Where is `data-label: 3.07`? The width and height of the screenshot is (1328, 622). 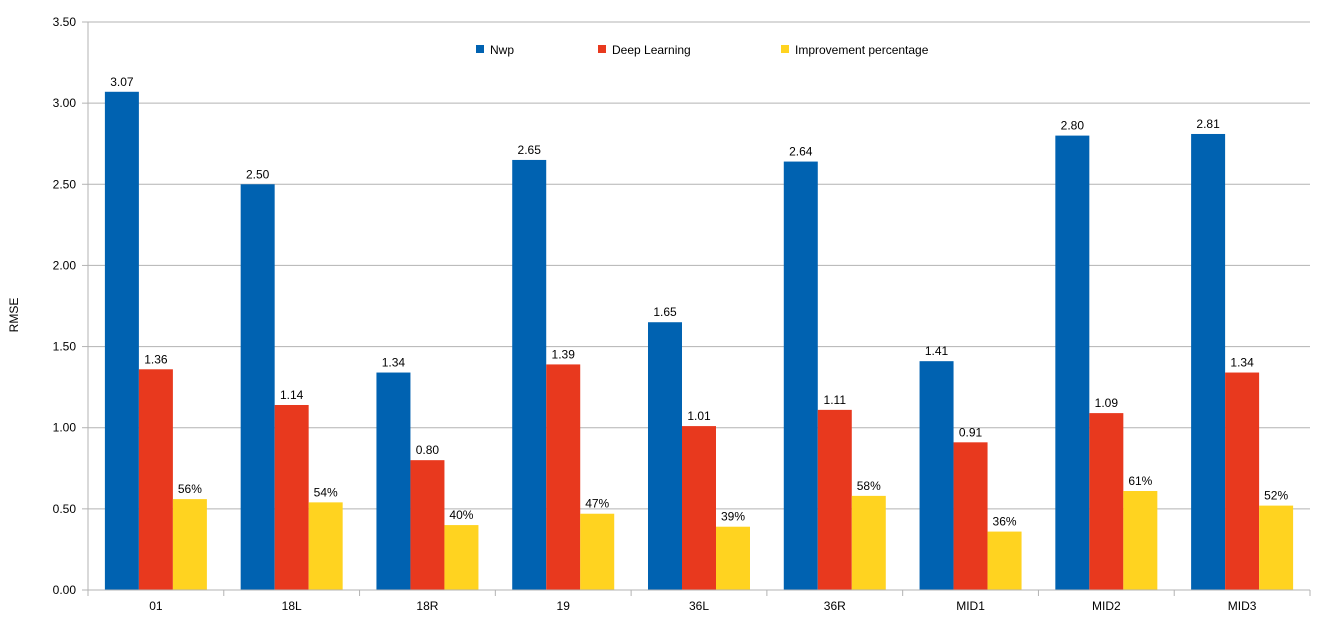 data-label: 3.07 is located at coordinates (122, 82).